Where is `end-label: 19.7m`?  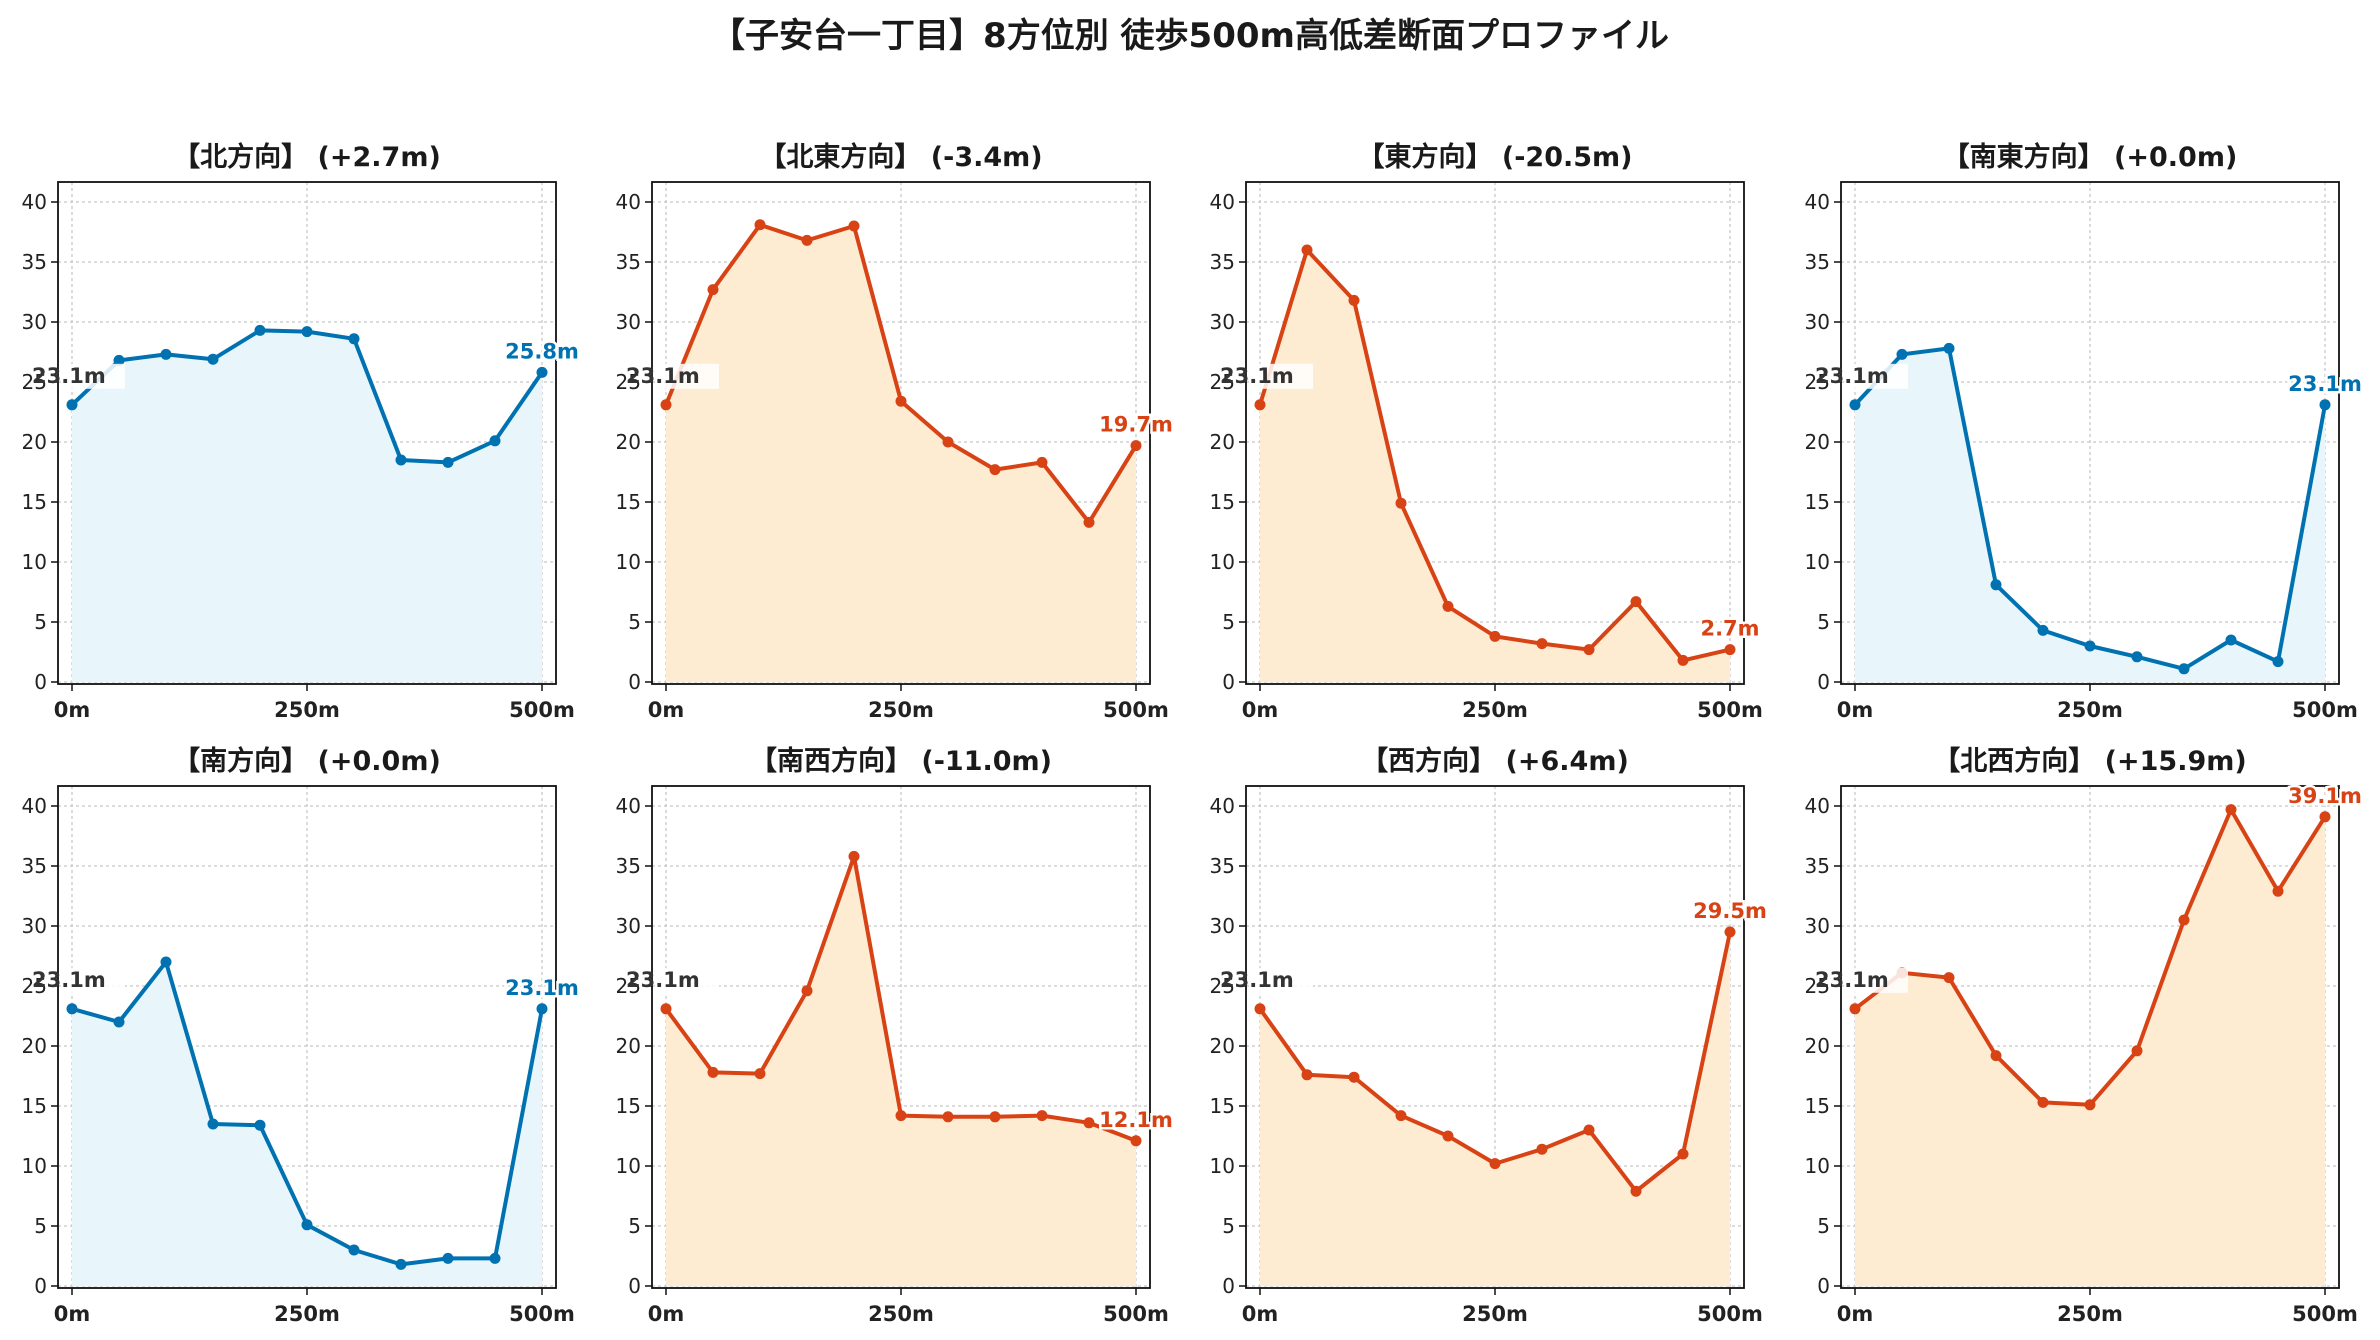 end-label: 19.7m is located at coordinates (1136, 425).